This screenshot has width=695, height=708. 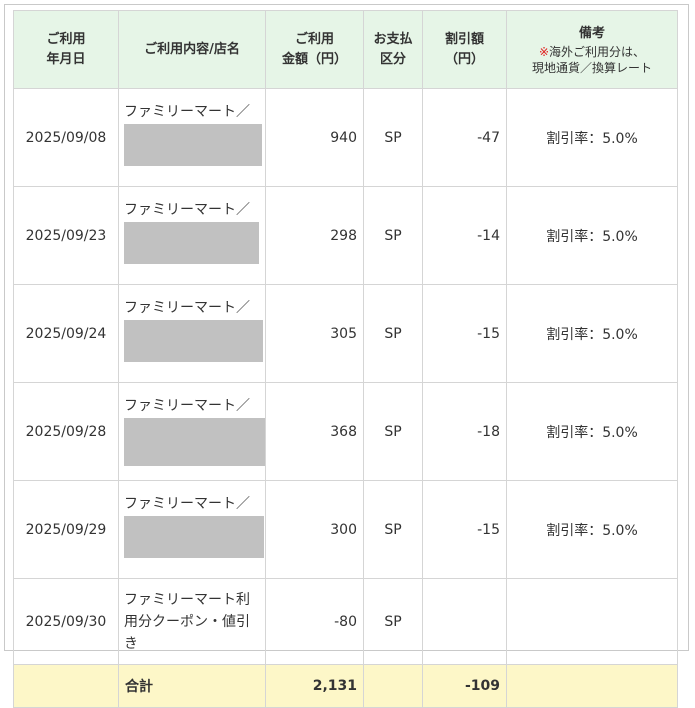 What do you see at coordinates (66, 529) in the screenshot?
I see `row-date: 2025/09/29` at bounding box center [66, 529].